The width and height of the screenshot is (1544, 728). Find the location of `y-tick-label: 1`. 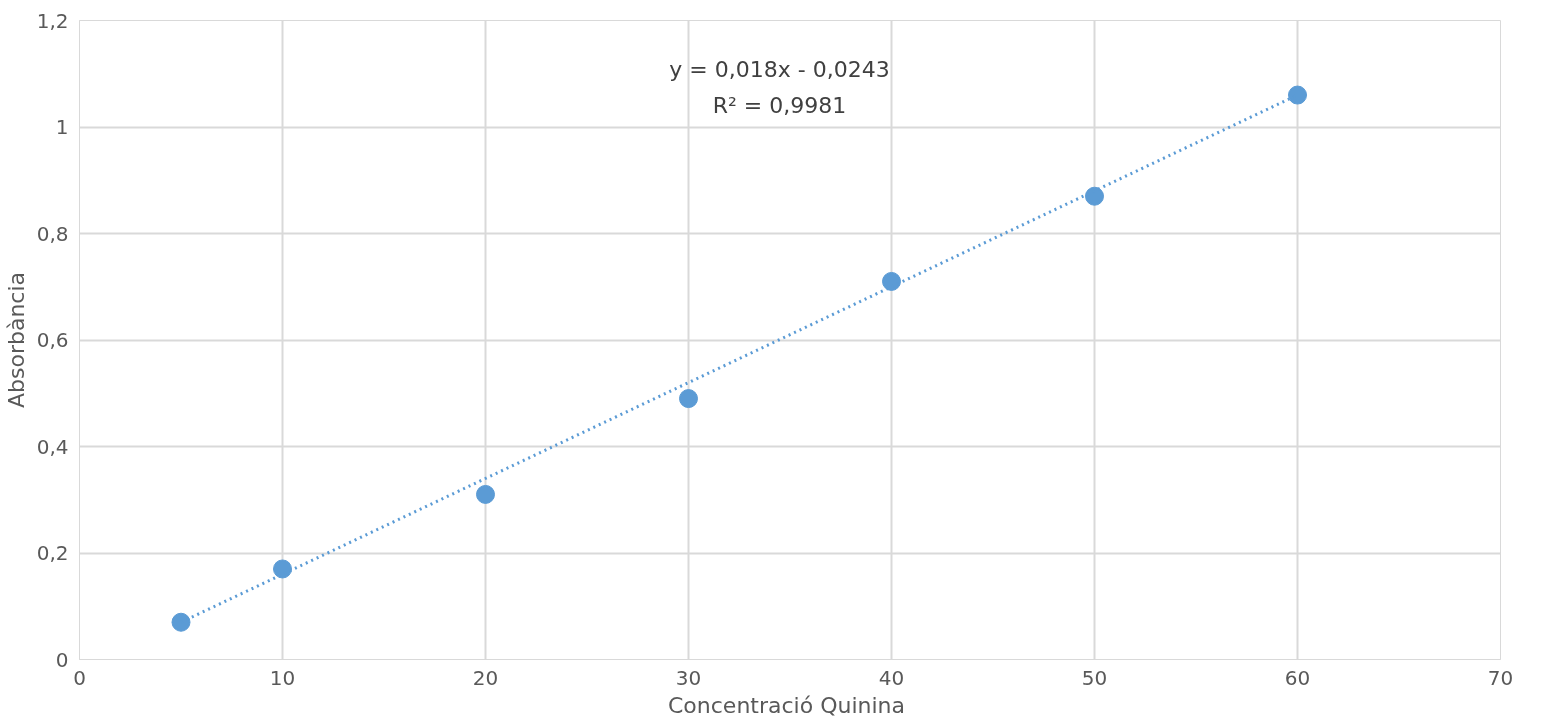

y-tick-label: 1 is located at coordinates (62, 127).